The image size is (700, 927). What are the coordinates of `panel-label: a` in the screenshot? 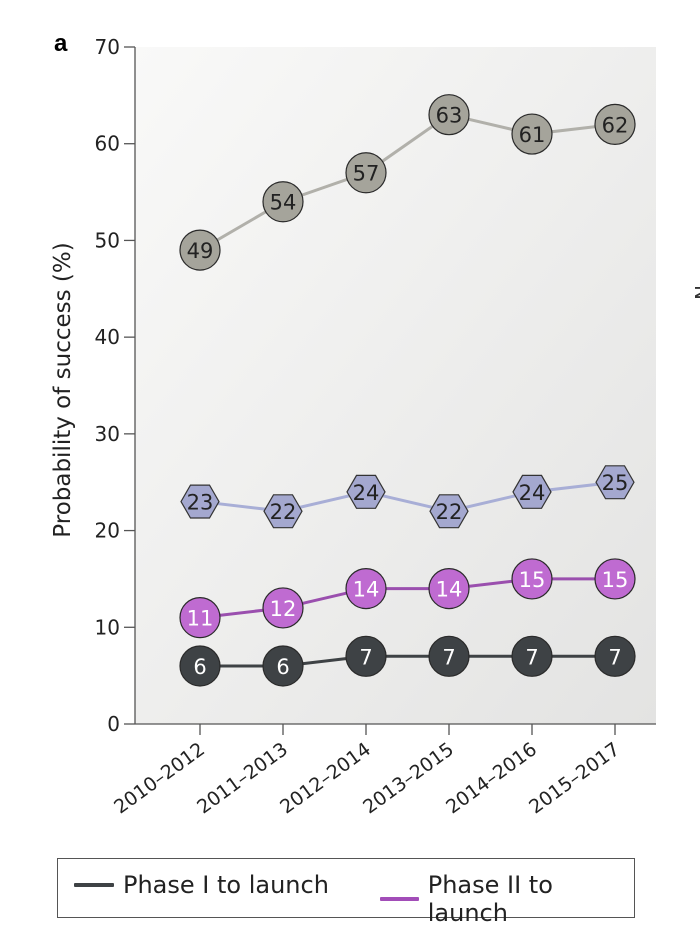 It's located at (61, 43).